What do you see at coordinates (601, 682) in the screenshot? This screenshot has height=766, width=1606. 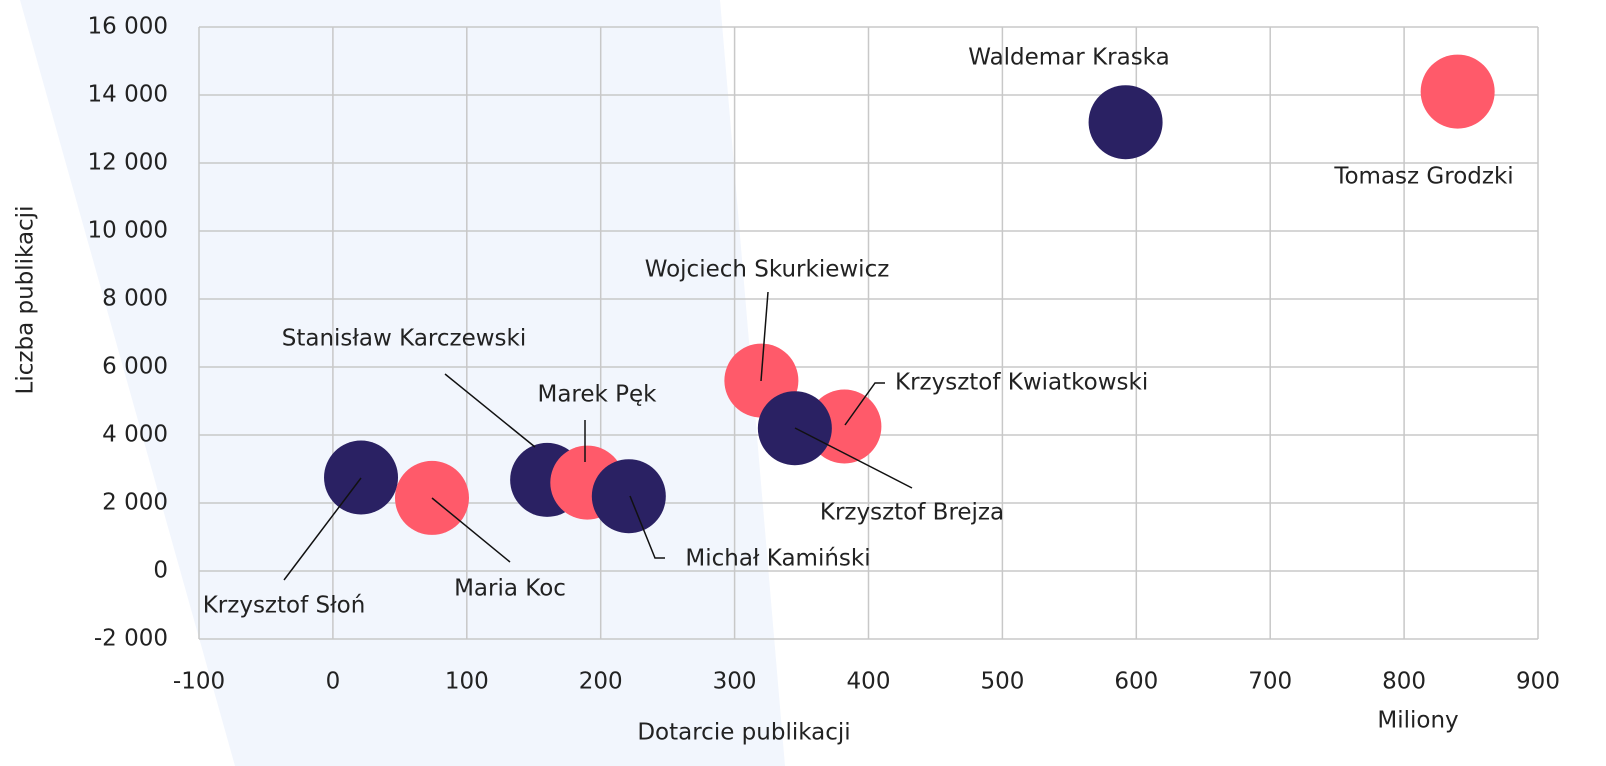 I see `x-tick-label: 200` at bounding box center [601, 682].